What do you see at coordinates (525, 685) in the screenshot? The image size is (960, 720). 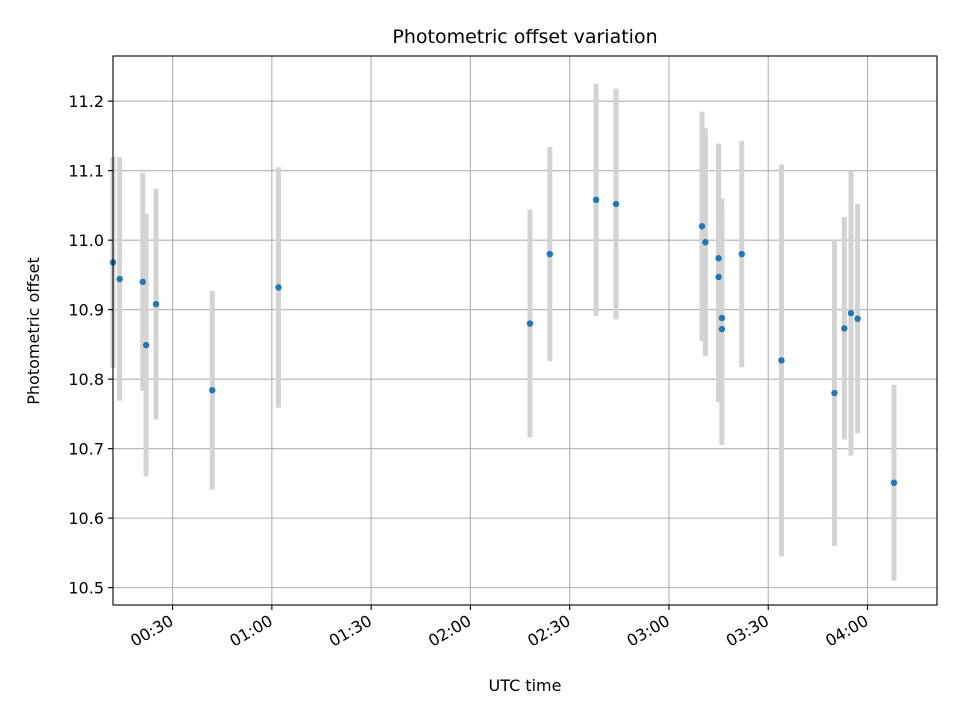 I see `x-axis-label: UTC time` at bounding box center [525, 685].